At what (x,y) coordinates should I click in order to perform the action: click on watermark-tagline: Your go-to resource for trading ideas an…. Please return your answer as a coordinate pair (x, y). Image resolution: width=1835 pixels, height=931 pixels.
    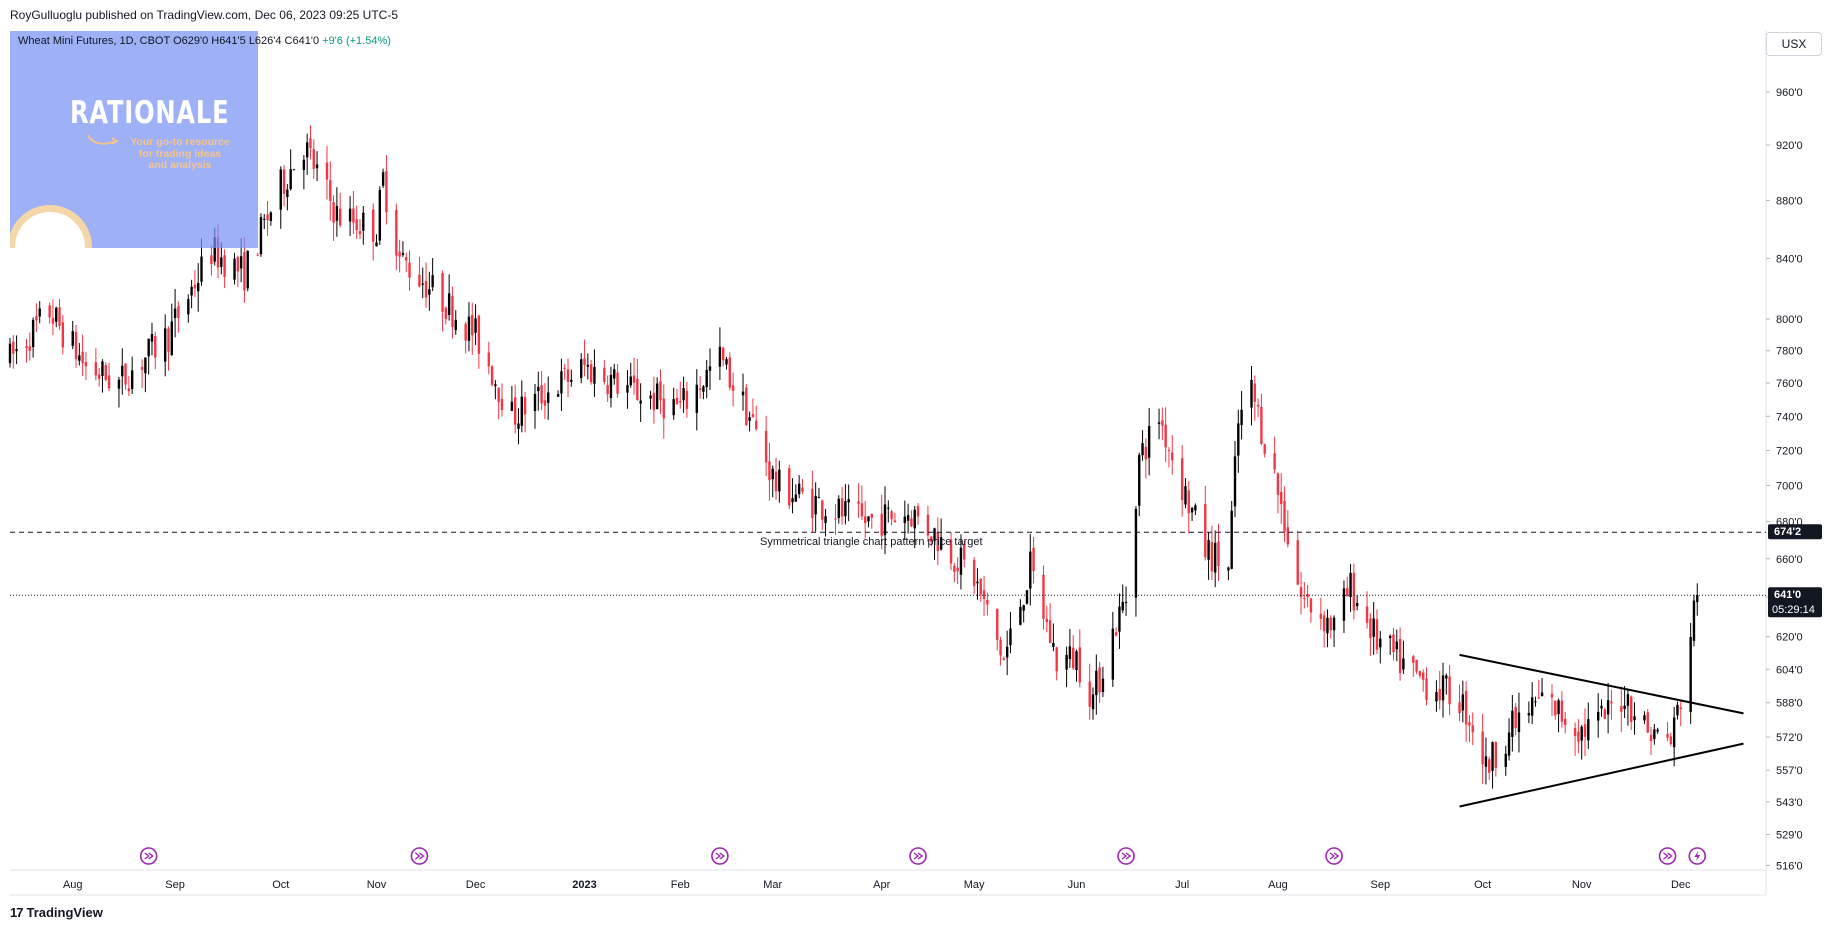
    Looking at the image, I should click on (180, 154).